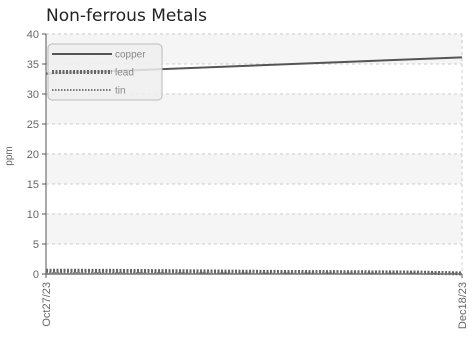  I want to click on legend: copper lead tin, so click(105, 72).